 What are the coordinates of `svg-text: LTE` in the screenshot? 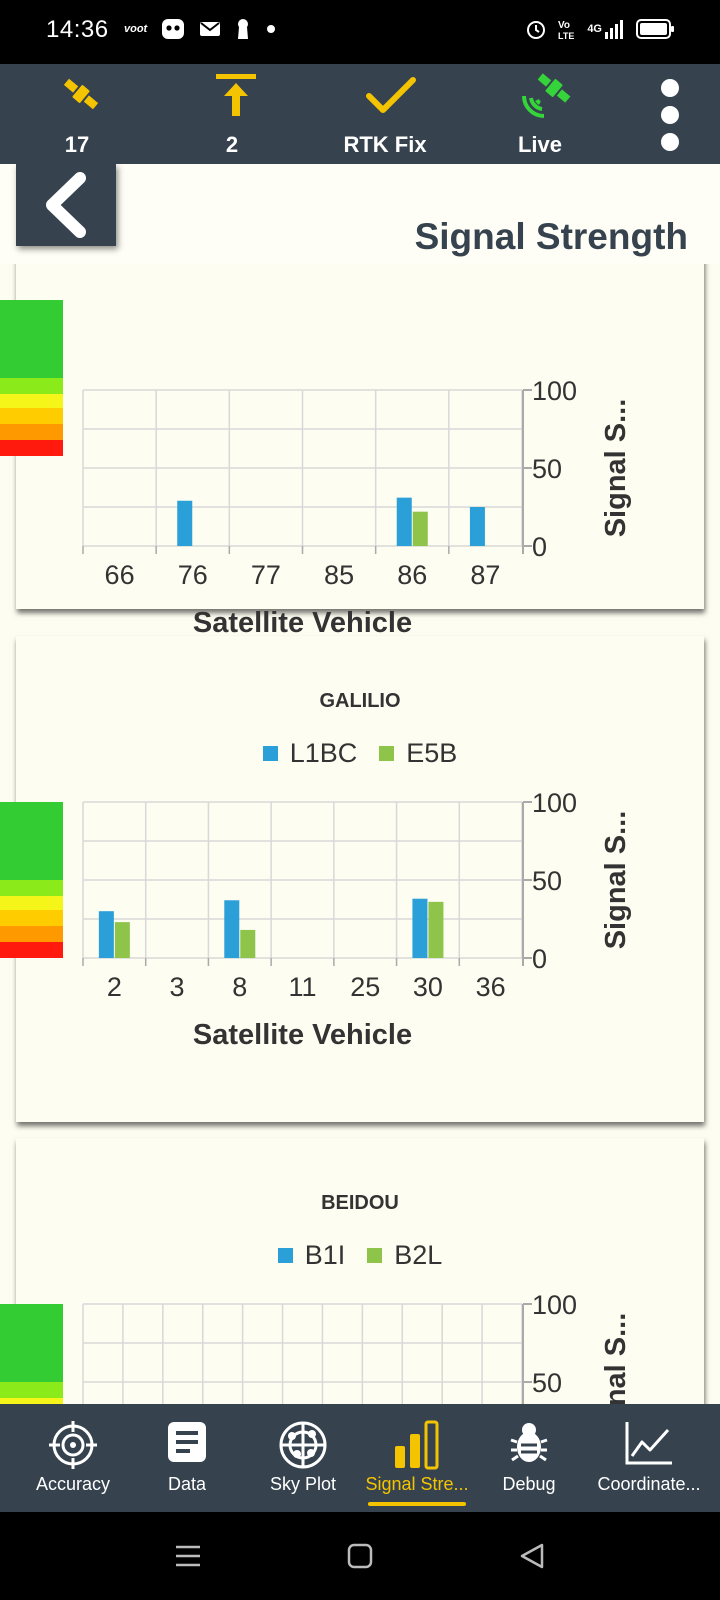 It's located at (566, 35).